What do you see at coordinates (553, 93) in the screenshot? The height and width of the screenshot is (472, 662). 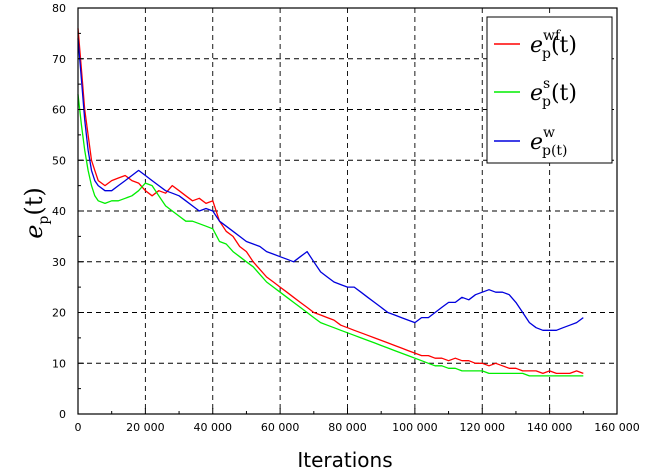 I see `legend-label: es p(t)` at bounding box center [553, 93].